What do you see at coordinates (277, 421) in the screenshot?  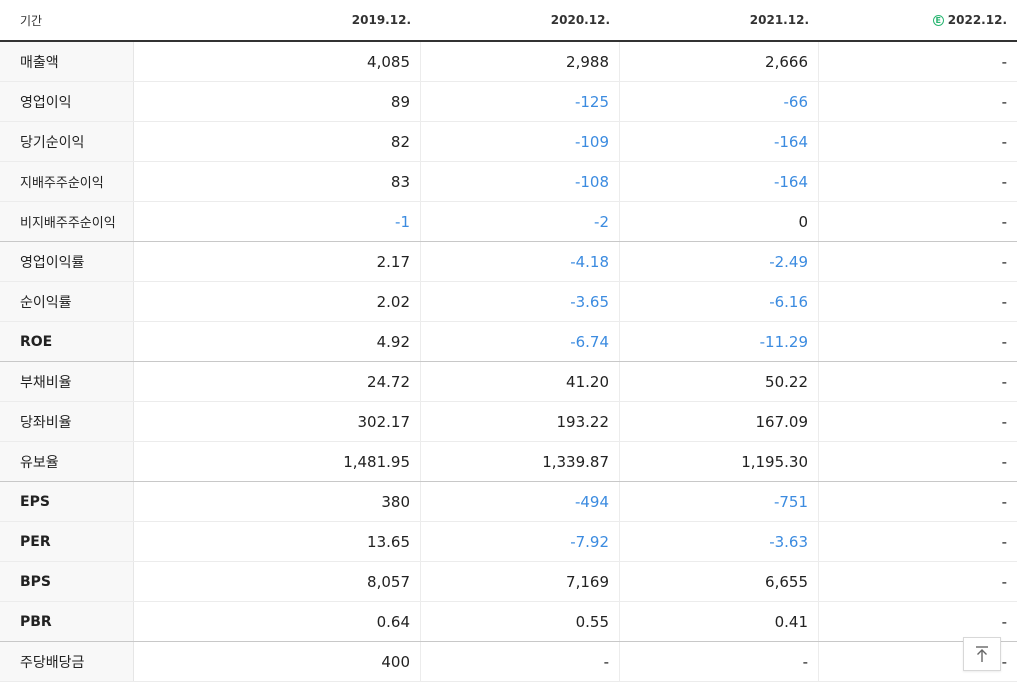 I see `value-cell: 302.17` at bounding box center [277, 421].